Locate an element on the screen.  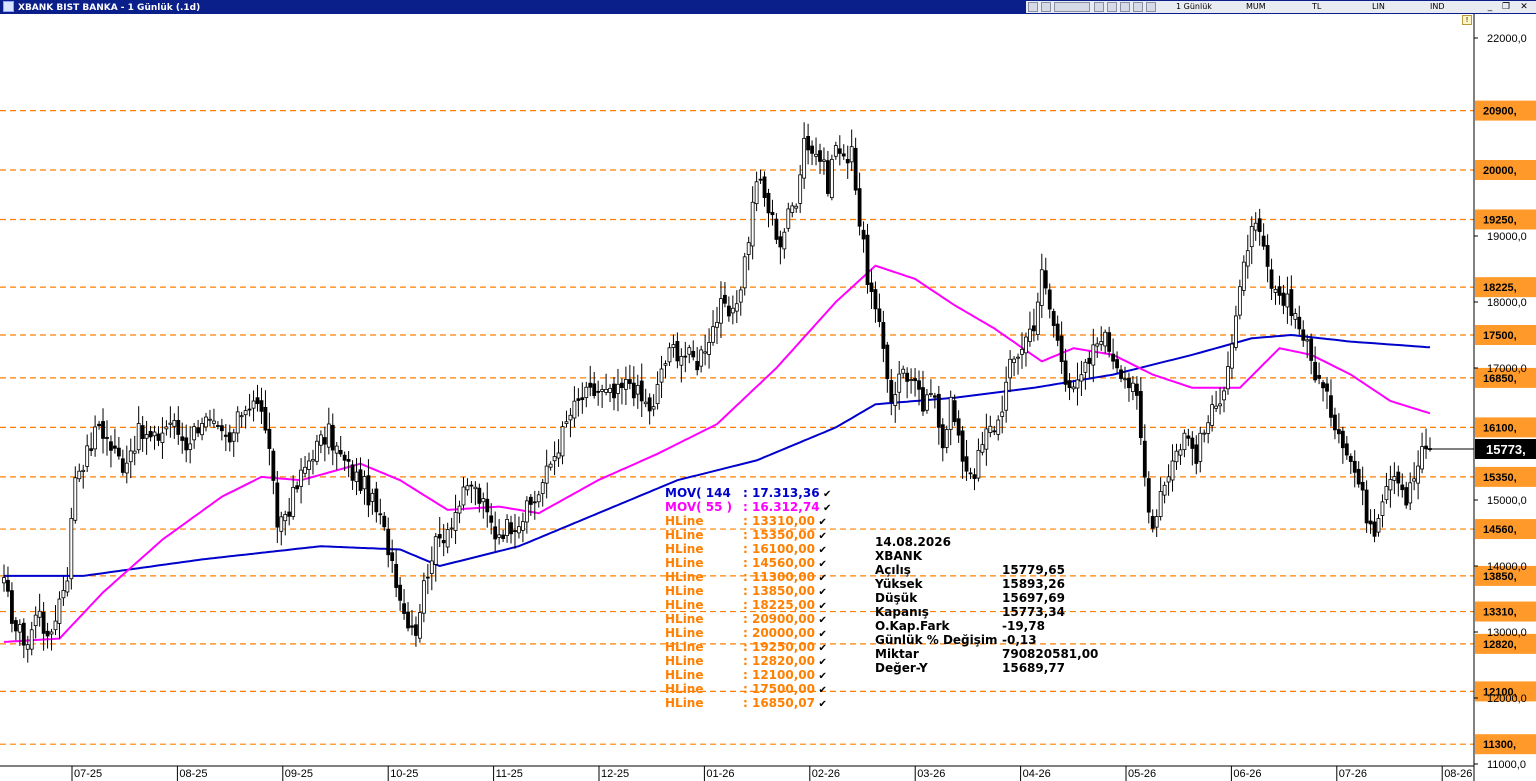
move-icon is located at coordinates (1151, 7).